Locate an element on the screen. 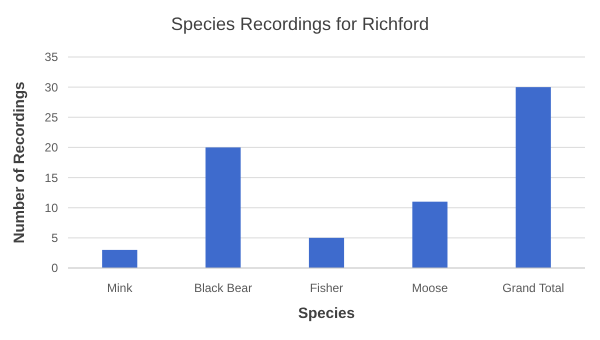 This screenshot has width=600, height=340. y-tick-label: 5 is located at coordinates (54, 238).